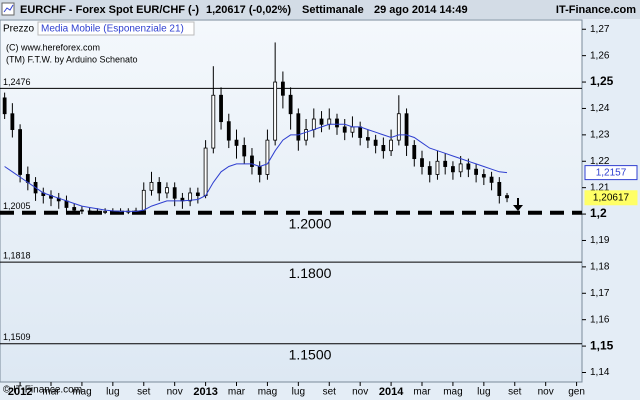 Image resolution: width=640 pixels, height=405 pixels. I want to click on level-label: 1,2005, so click(17, 206).